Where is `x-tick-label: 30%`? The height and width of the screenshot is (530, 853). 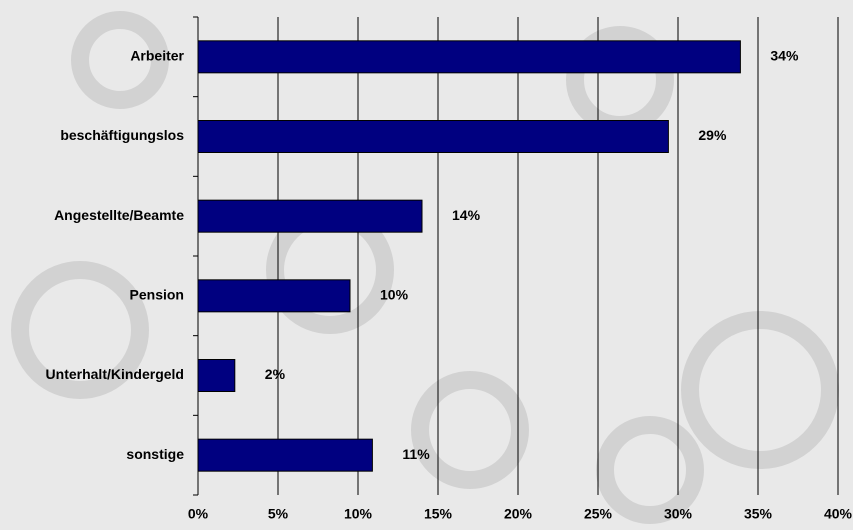 x-tick-label: 30% is located at coordinates (678, 514).